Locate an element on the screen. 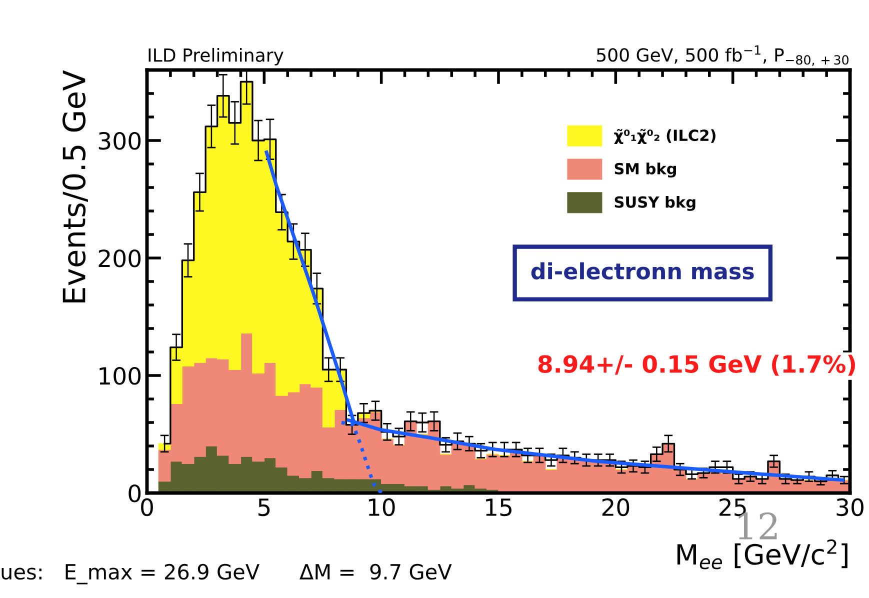 This screenshot has width=869, height=598. y-tick-label: 200 is located at coordinates (119, 258).